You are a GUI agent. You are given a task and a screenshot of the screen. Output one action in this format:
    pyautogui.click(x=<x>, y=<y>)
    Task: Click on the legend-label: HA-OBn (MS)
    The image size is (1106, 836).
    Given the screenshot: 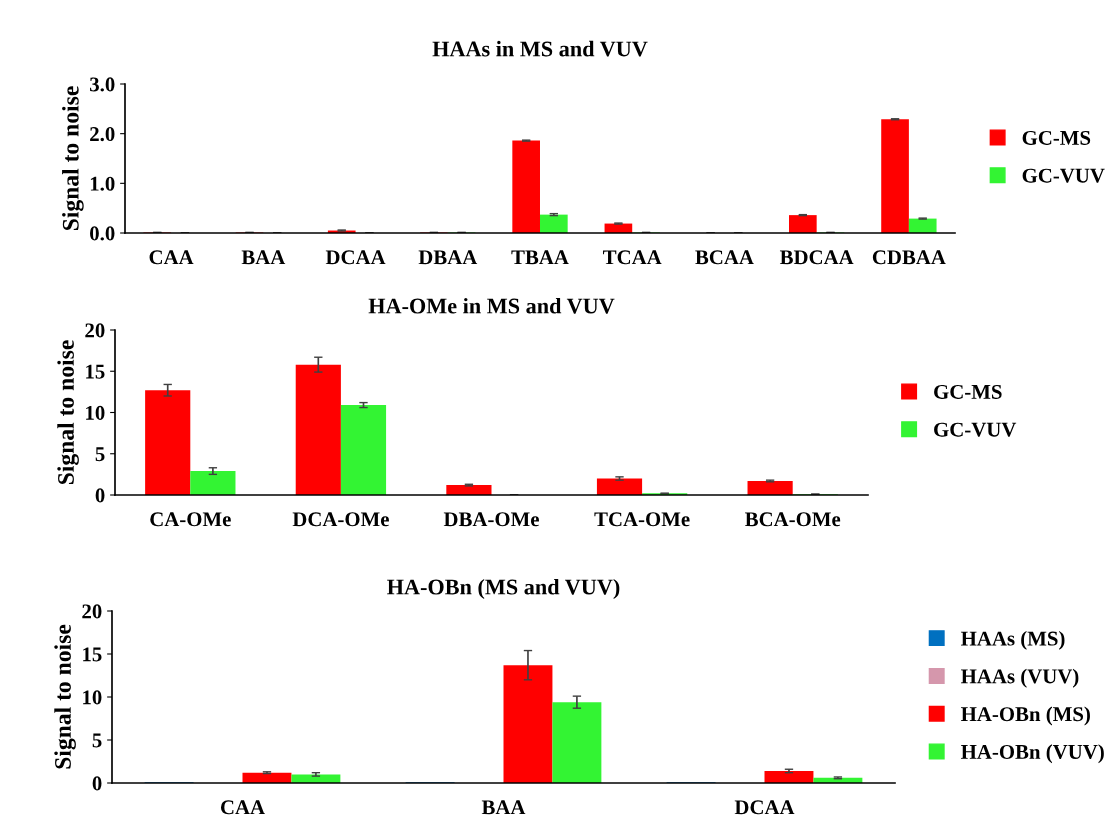 What is the action you would take?
    pyautogui.click(x=1025, y=716)
    